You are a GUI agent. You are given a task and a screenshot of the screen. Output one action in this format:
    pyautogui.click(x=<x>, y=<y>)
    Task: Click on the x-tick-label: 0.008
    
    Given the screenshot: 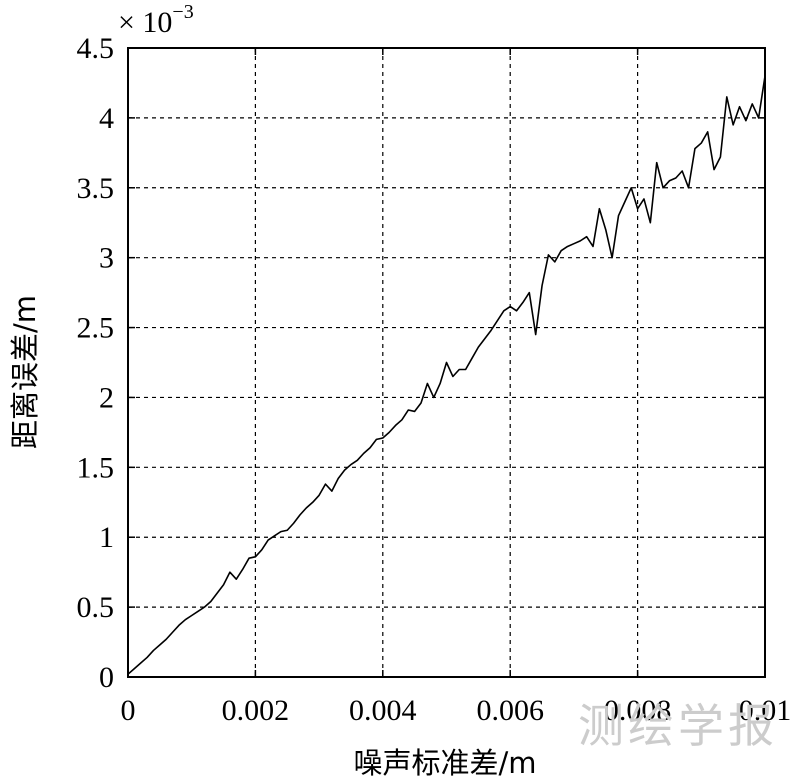 What is the action you would take?
    pyautogui.click(x=638, y=710)
    